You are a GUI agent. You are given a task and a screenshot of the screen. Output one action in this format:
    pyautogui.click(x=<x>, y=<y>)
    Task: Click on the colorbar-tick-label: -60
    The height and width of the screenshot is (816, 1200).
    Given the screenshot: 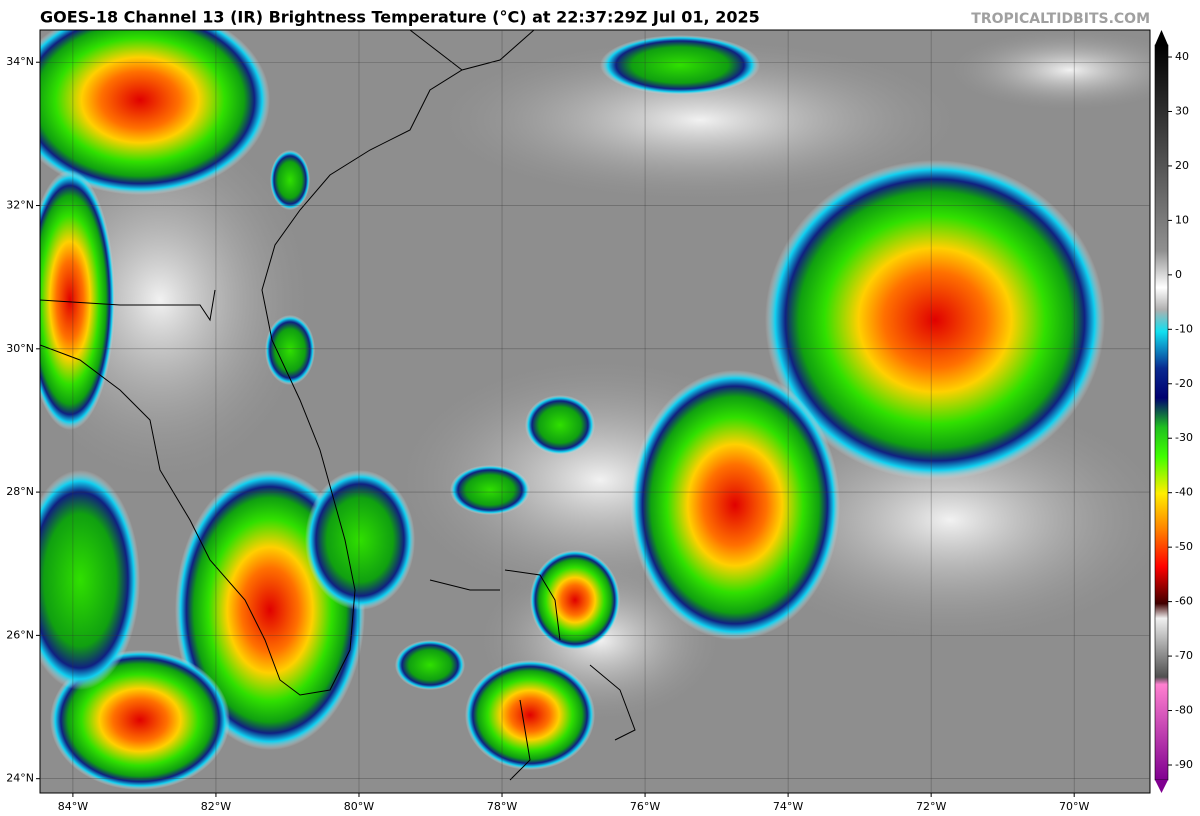 What is the action you would take?
    pyautogui.click(x=1184, y=601)
    